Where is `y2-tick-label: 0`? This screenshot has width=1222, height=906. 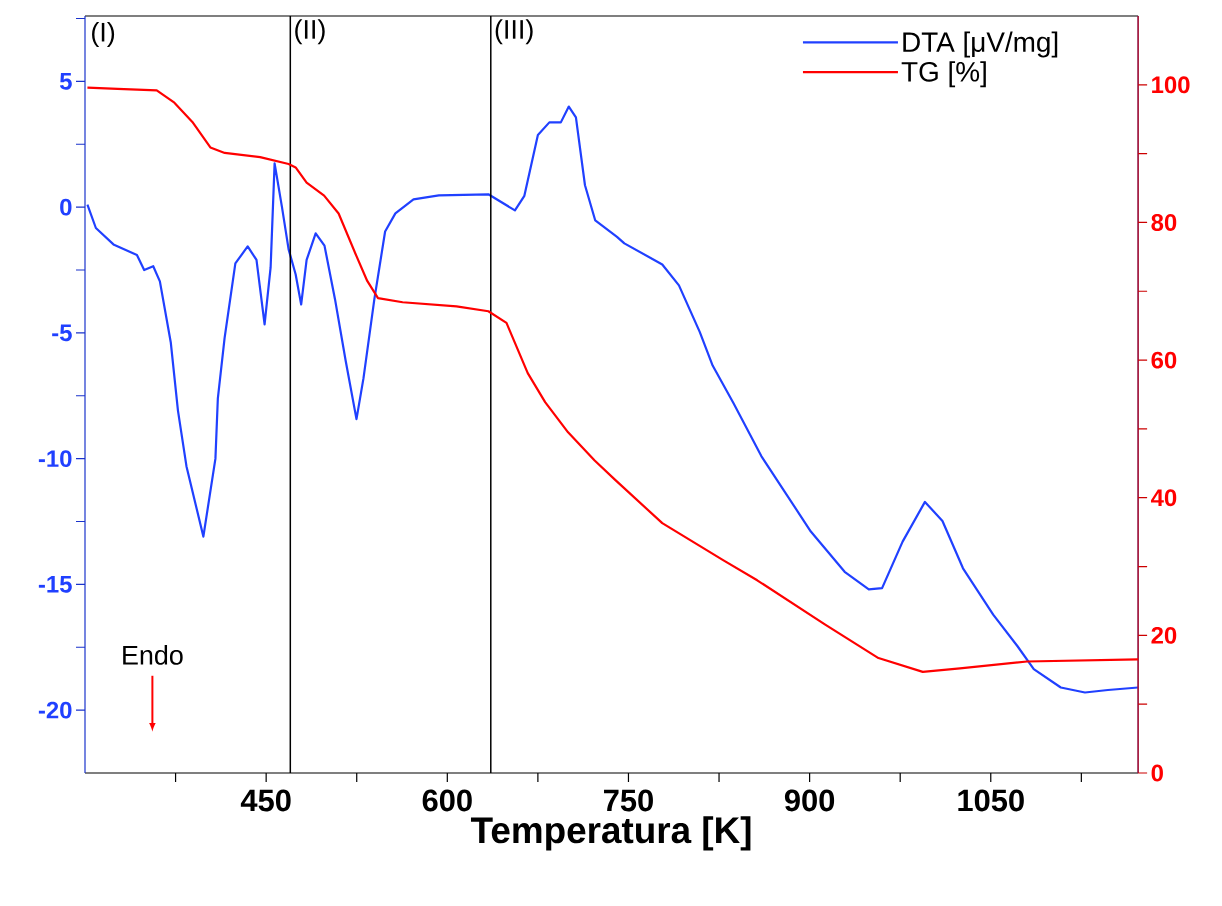 y2-tick-label: 0 is located at coordinates (1157, 773).